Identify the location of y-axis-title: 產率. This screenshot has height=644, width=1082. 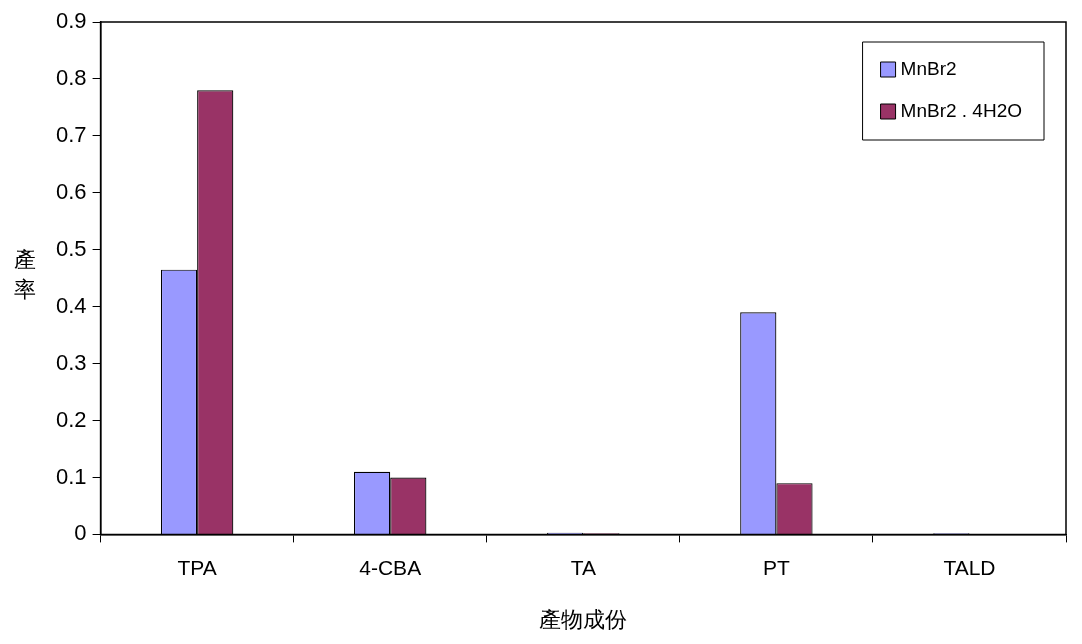
(25, 275).